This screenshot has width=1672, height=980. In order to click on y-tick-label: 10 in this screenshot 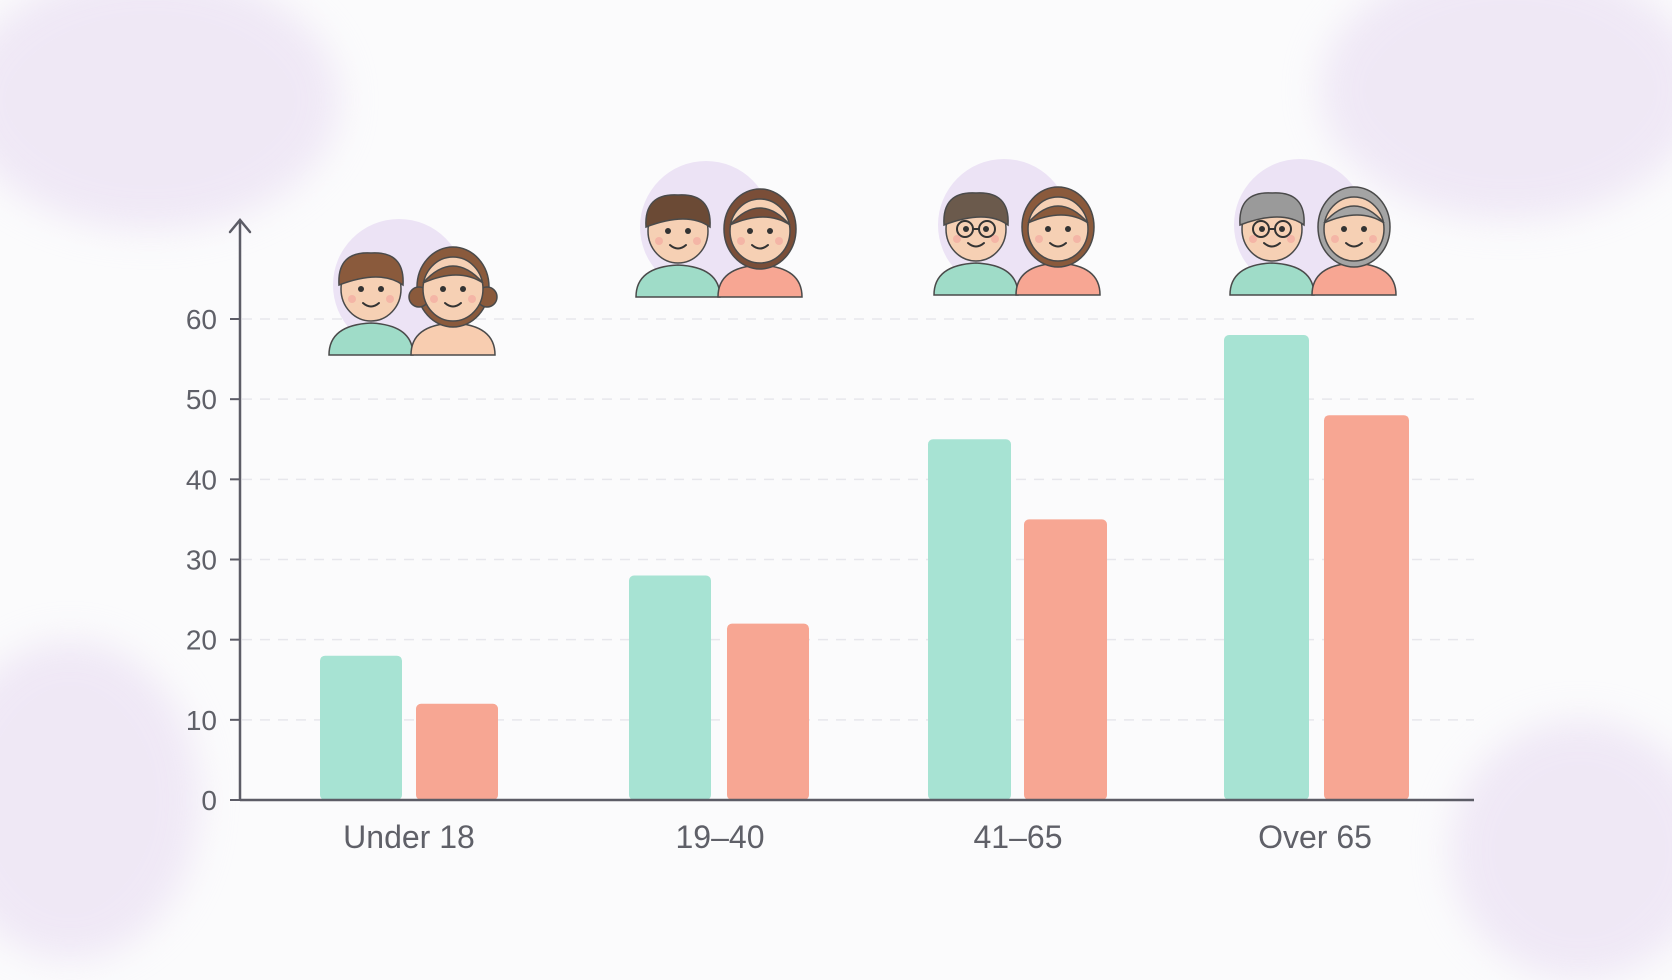, I will do `click(201, 720)`.